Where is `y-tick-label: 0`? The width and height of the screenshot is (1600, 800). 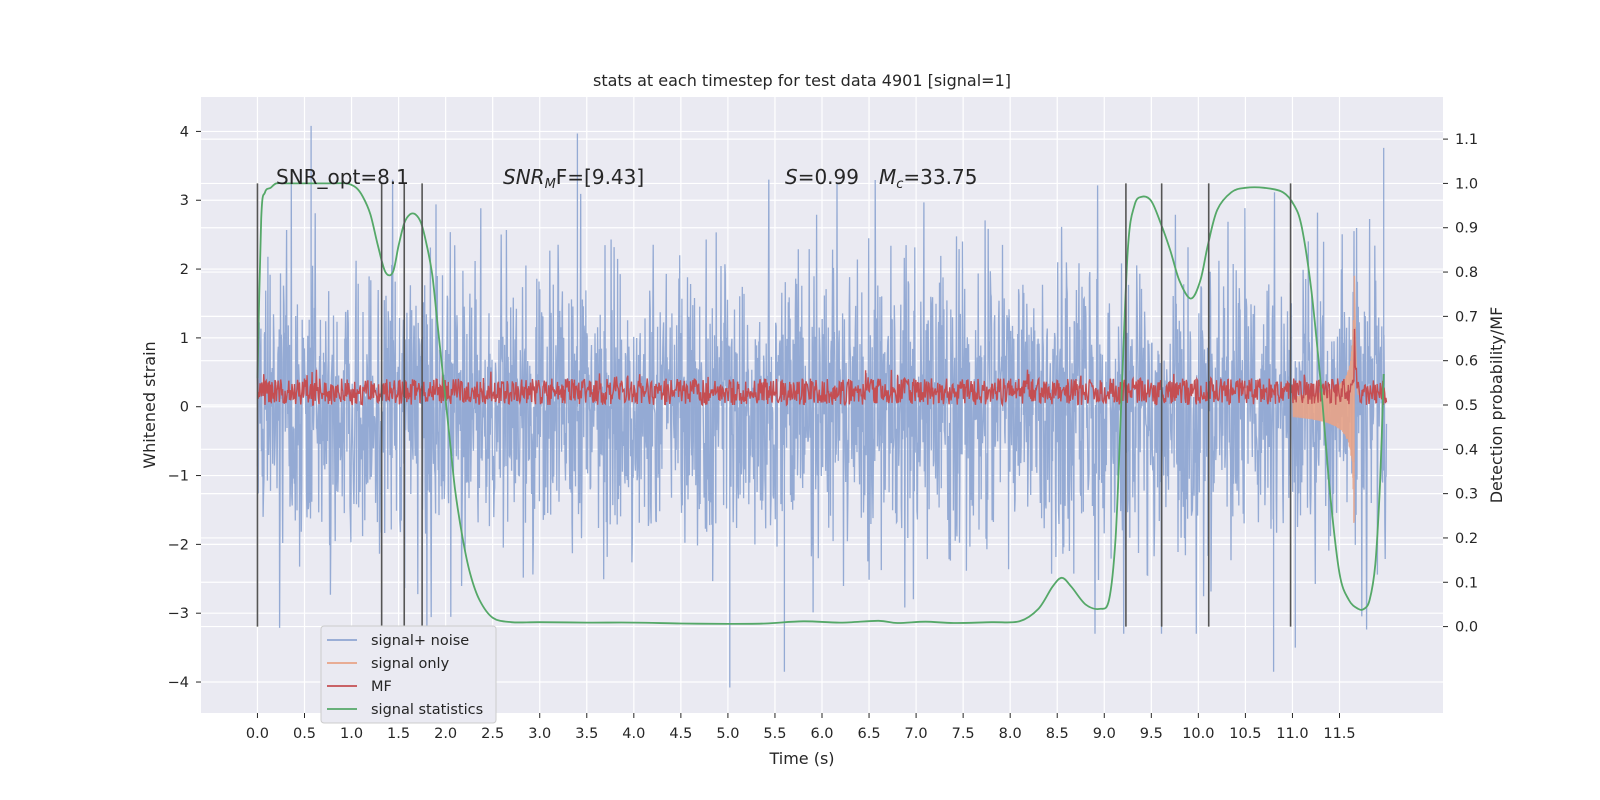 y-tick-label: 0 is located at coordinates (184, 408).